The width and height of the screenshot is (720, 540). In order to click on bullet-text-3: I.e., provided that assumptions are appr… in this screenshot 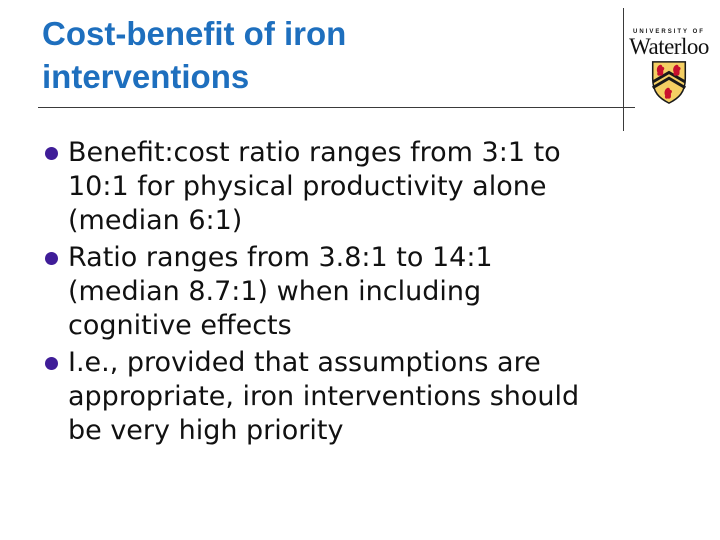, I will do `click(324, 396)`.